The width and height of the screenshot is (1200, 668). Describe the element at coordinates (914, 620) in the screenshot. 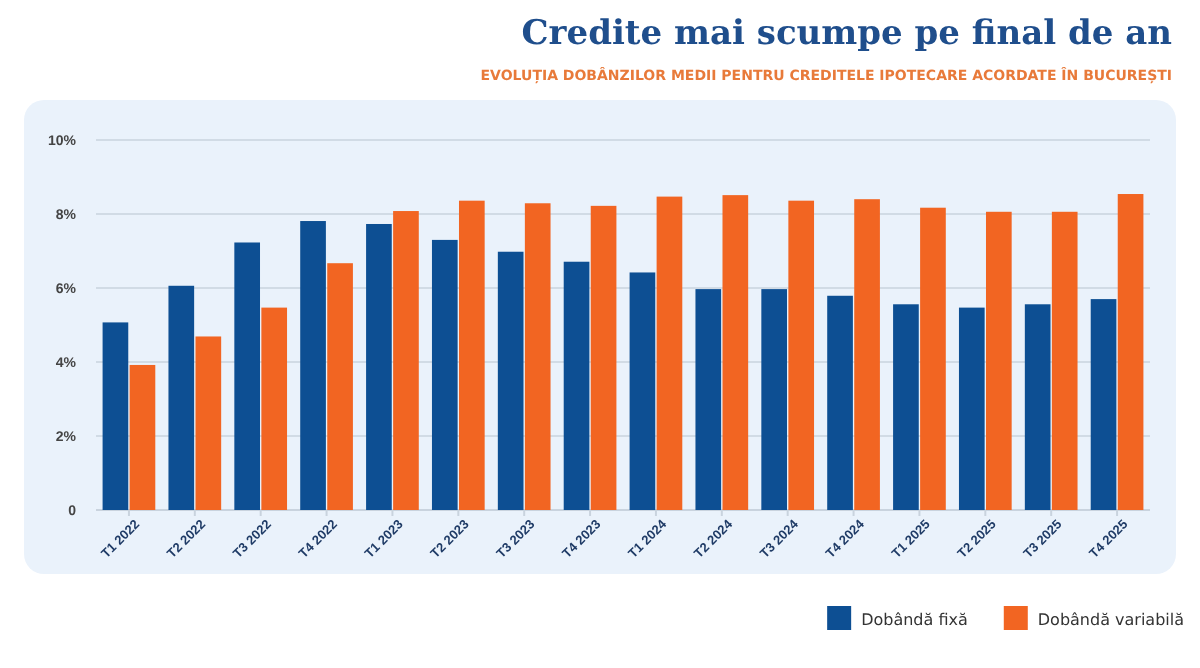

I see `legend-label: Dobândă fixă` at that location.